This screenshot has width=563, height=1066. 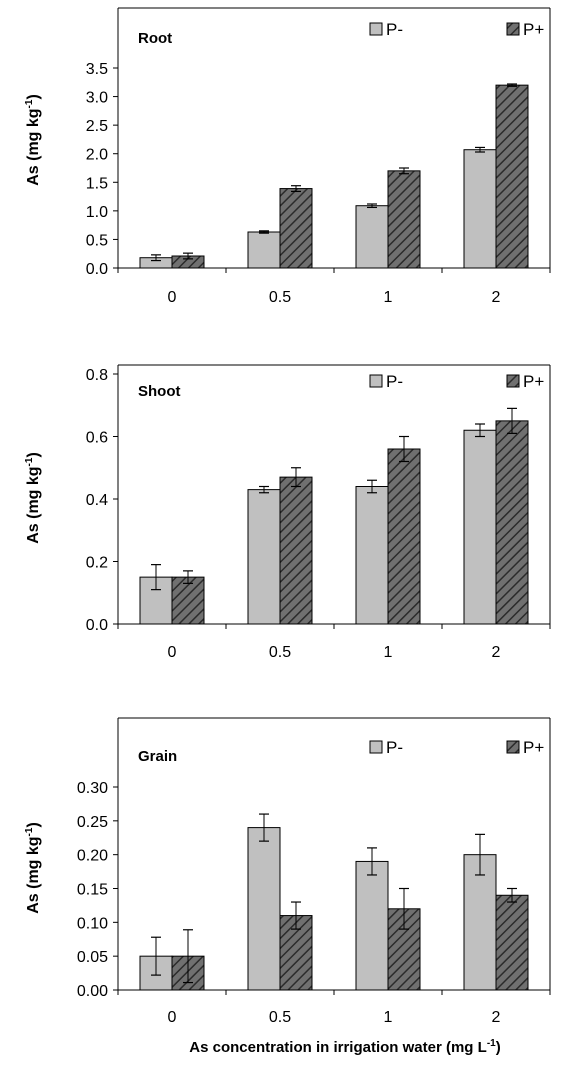 What do you see at coordinates (92, 788) in the screenshot?
I see `y-tick-label: 0.30` at bounding box center [92, 788].